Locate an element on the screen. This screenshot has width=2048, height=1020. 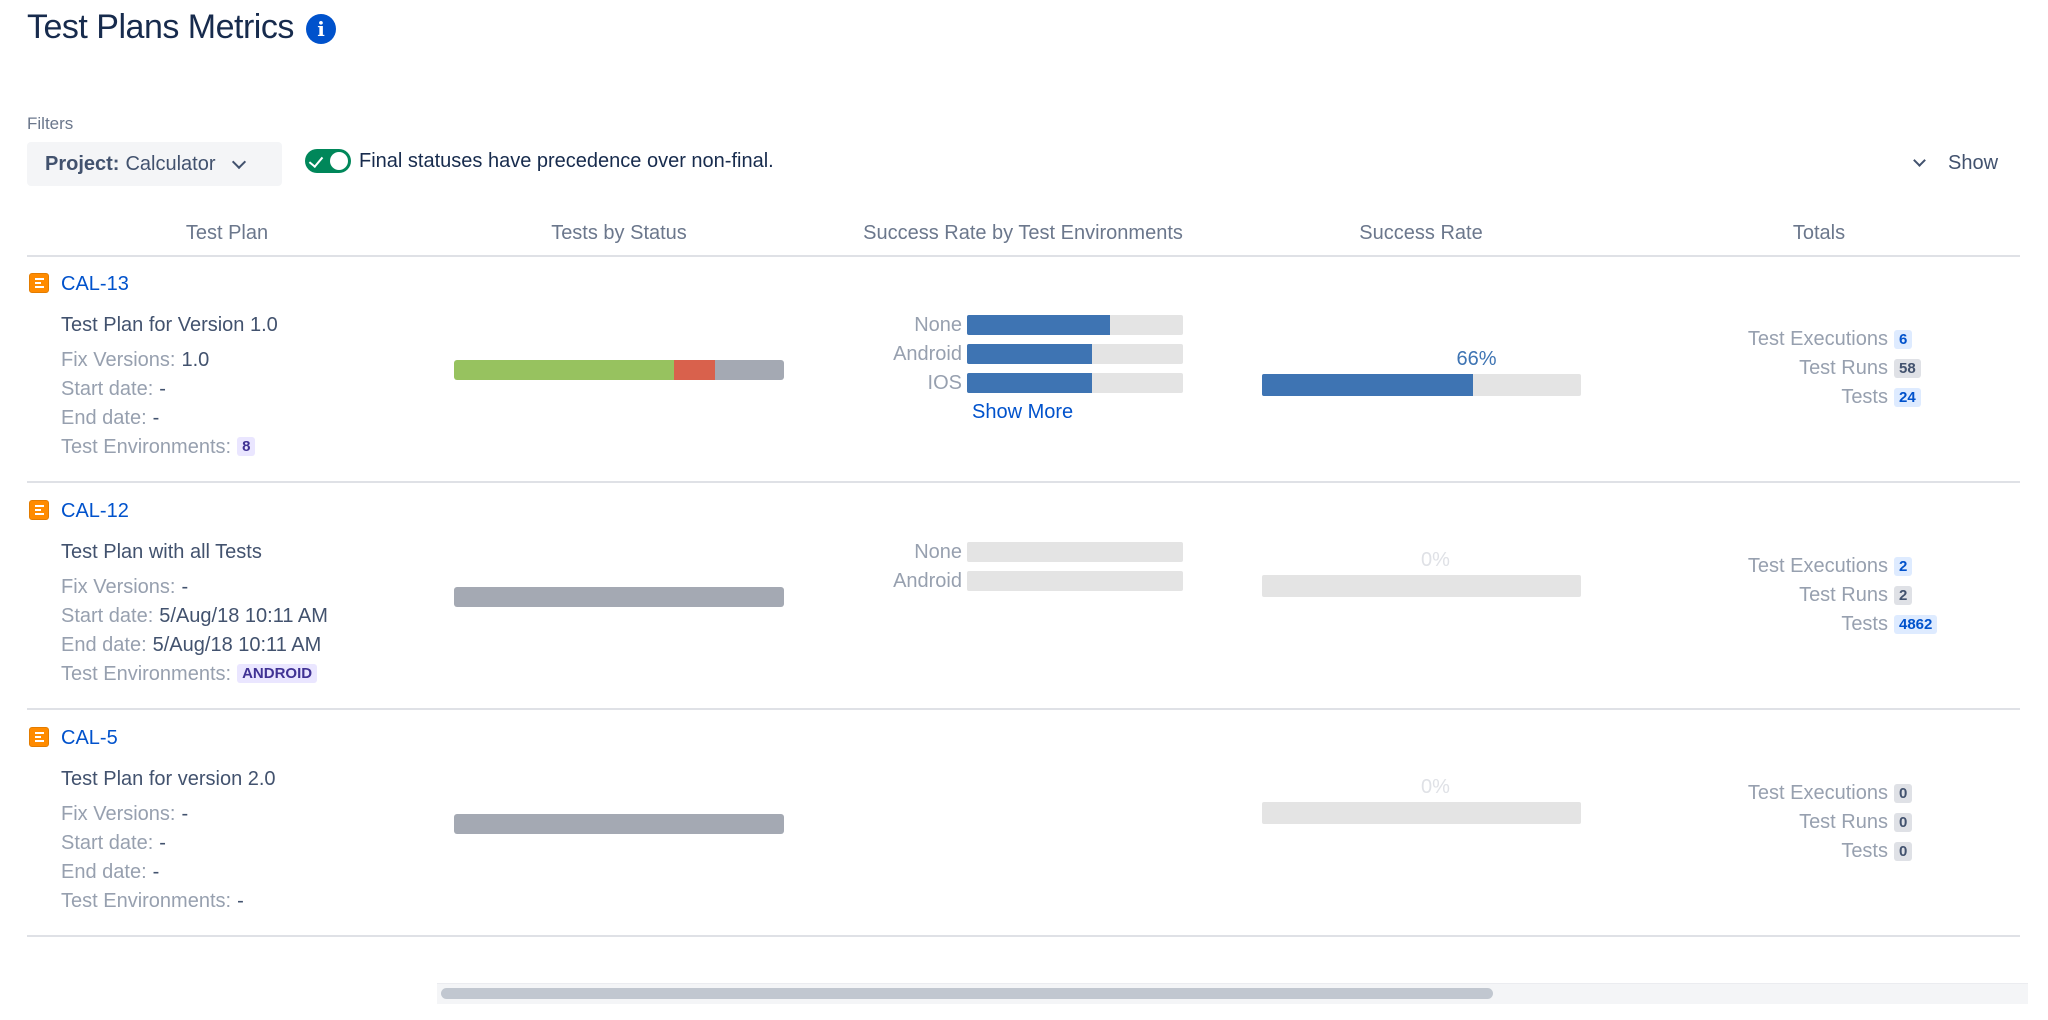
info-icon: i is located at coordinates (321, 29).